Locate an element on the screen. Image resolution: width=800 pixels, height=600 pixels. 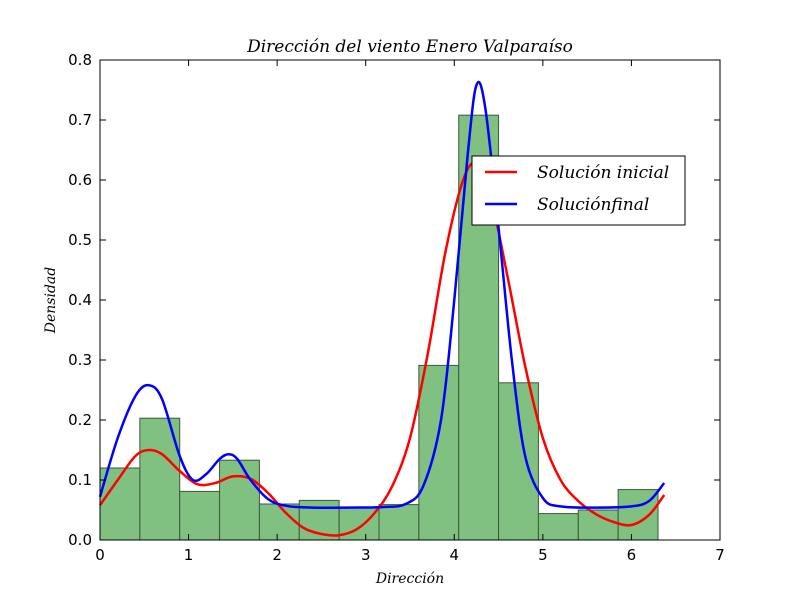
y-tick-label: 0.4 is located at coordinates (80, 300).